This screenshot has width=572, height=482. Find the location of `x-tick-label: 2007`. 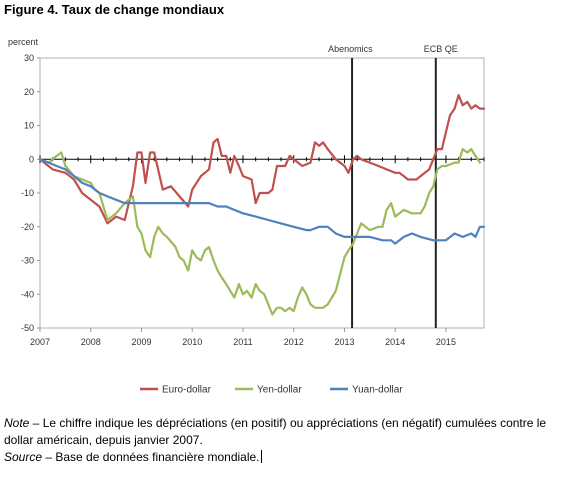

x-tick-label: 2007 is located at coordinates (40, 342).